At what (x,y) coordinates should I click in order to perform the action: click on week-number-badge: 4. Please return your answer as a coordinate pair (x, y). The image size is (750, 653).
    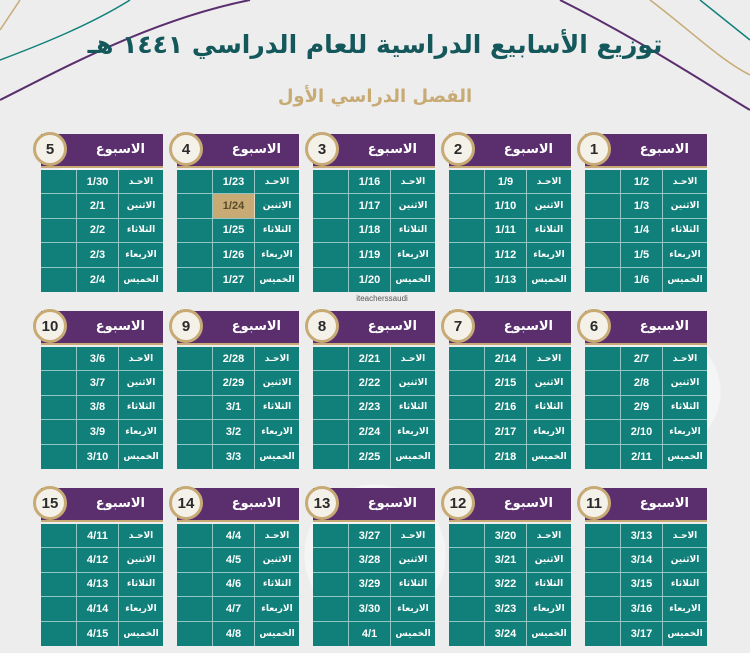
    Looking at the image, I should click on (186, 149).